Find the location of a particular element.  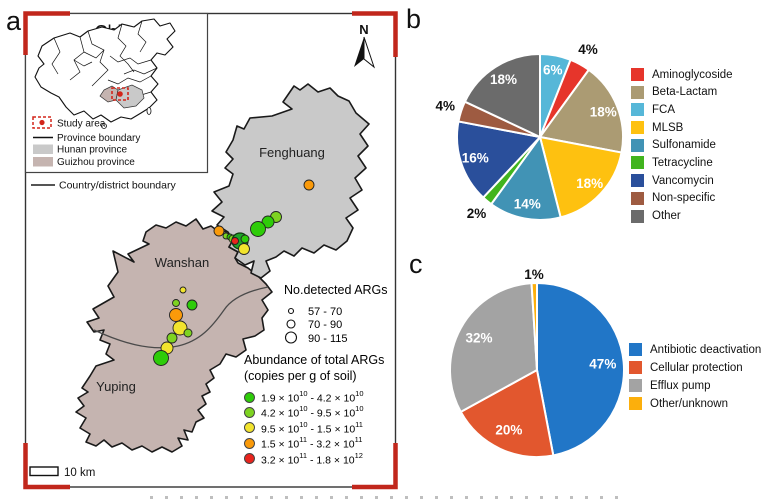

district-boundary-line is located at coordinates (181, 317).